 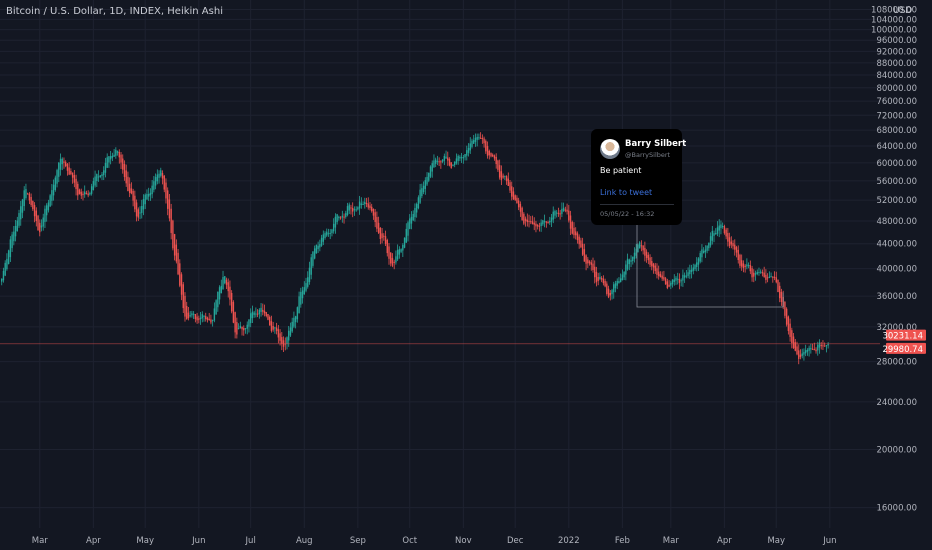 I want to click on author-avatar, so click(x=610, y=149).